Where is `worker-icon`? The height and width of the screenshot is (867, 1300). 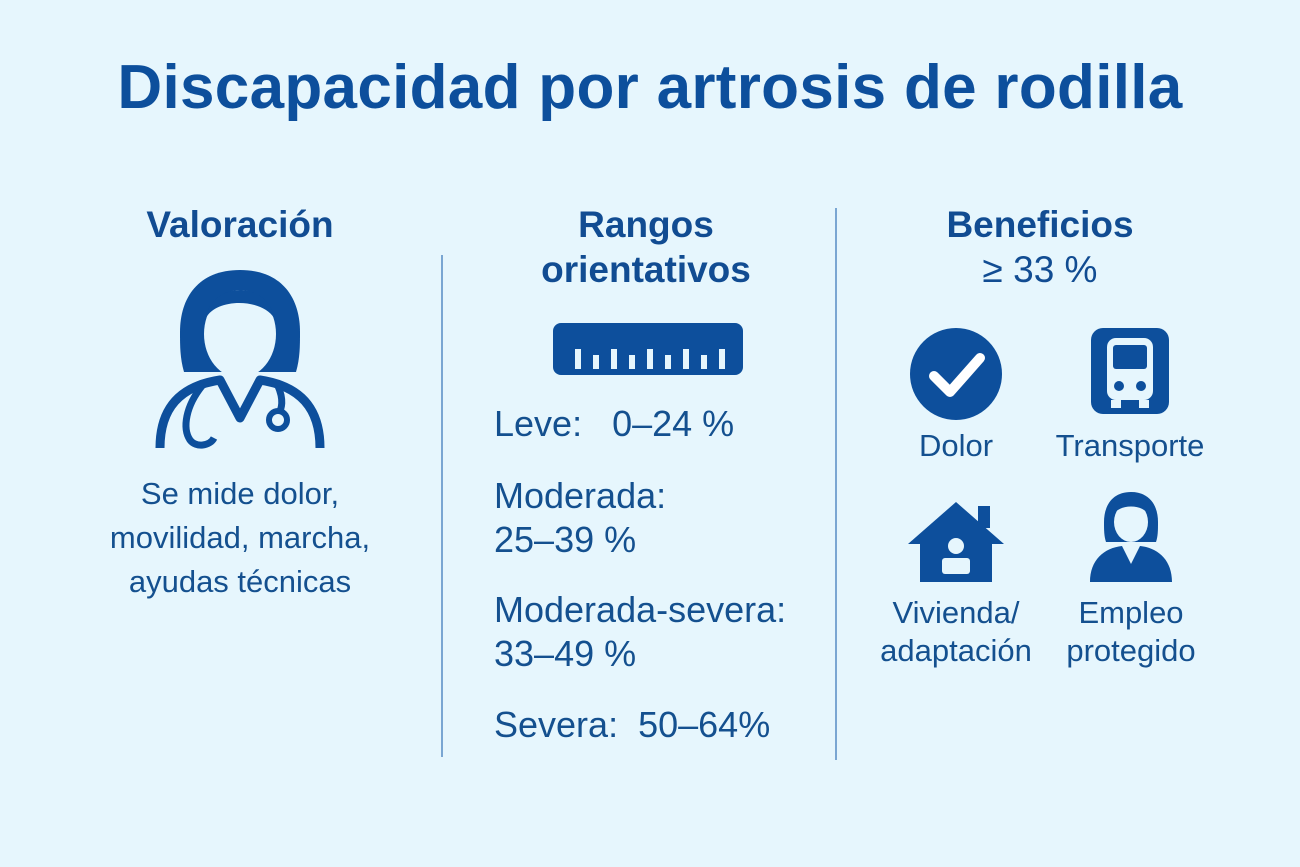
worker-icon is located at coordinates (1131, 537).